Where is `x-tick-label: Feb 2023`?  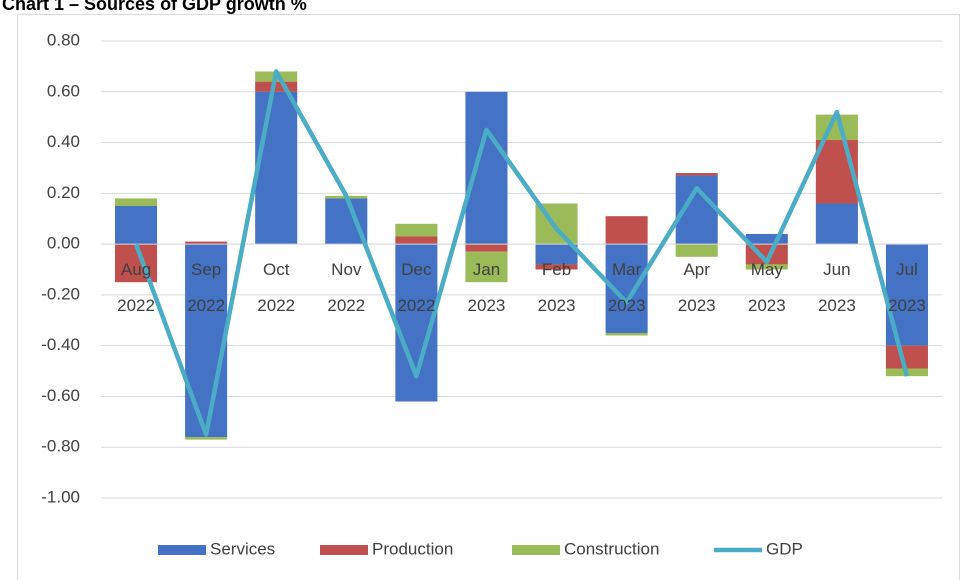
x-tick-label: Feb 2023 is located at coordinates (557, 287).